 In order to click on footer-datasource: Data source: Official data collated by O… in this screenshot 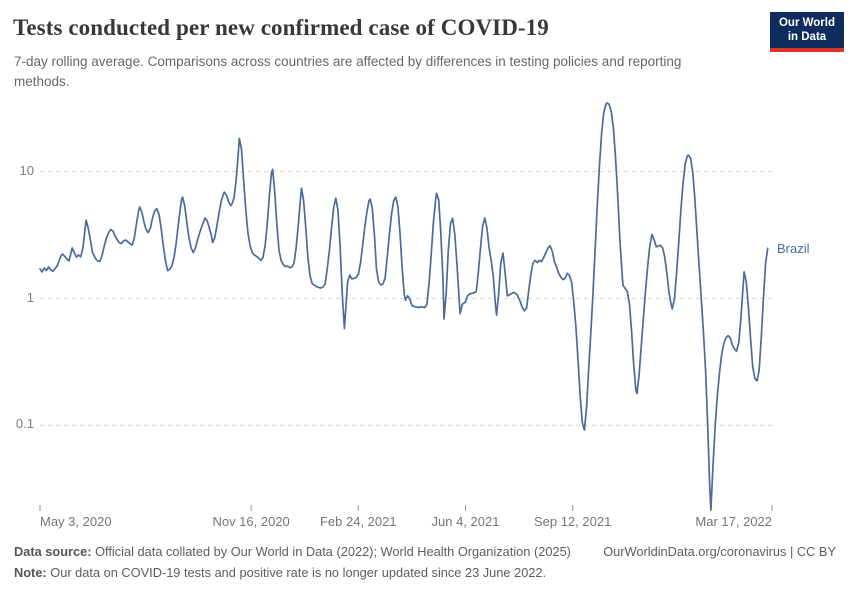, I will do `click(292, 551)`.